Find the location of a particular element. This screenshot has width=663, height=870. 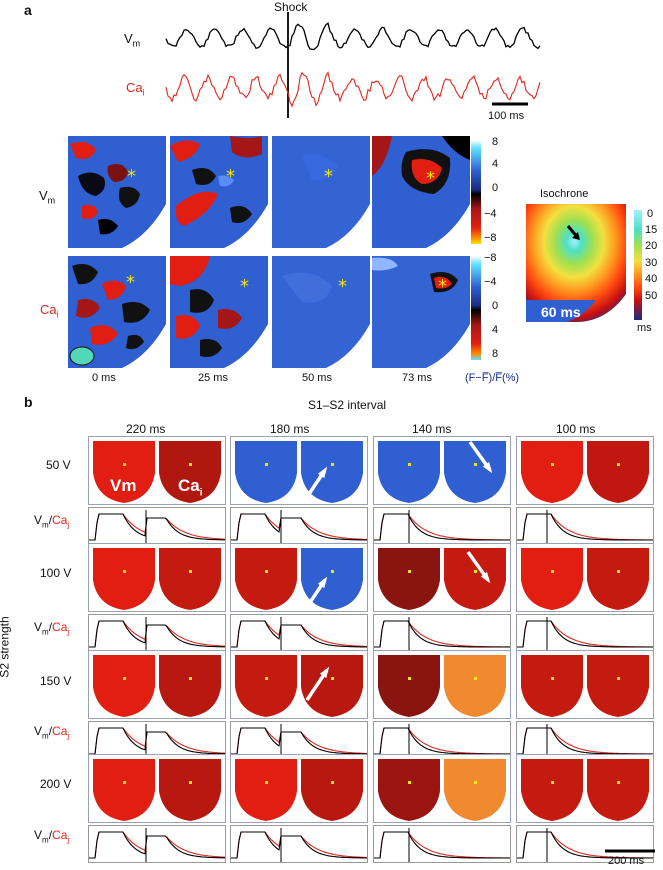

column-title: S1–S2 interval is located at coordinates (347, 405).